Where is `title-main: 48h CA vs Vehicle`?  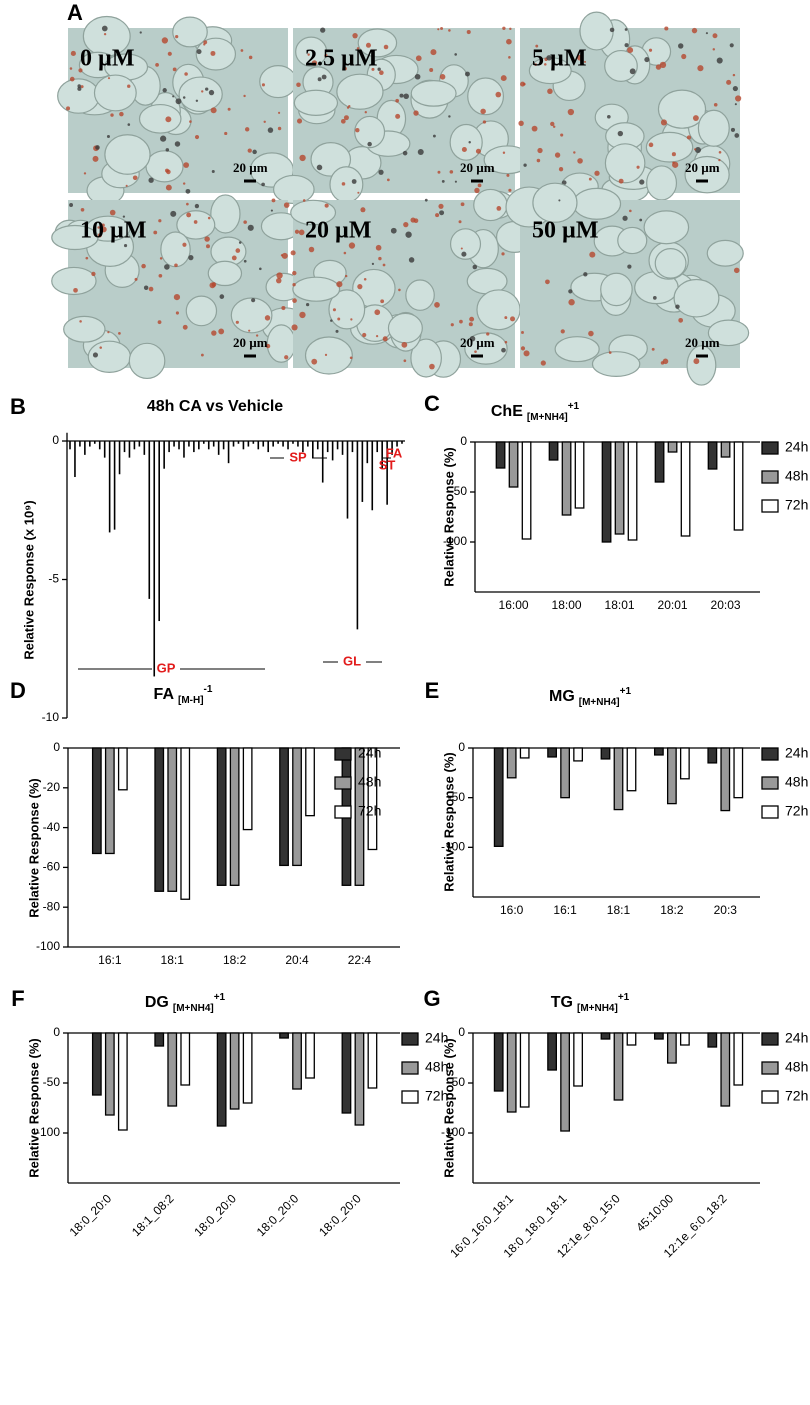
title-main: 48h CA vs Vehicle is located at coordinates (215, 406).